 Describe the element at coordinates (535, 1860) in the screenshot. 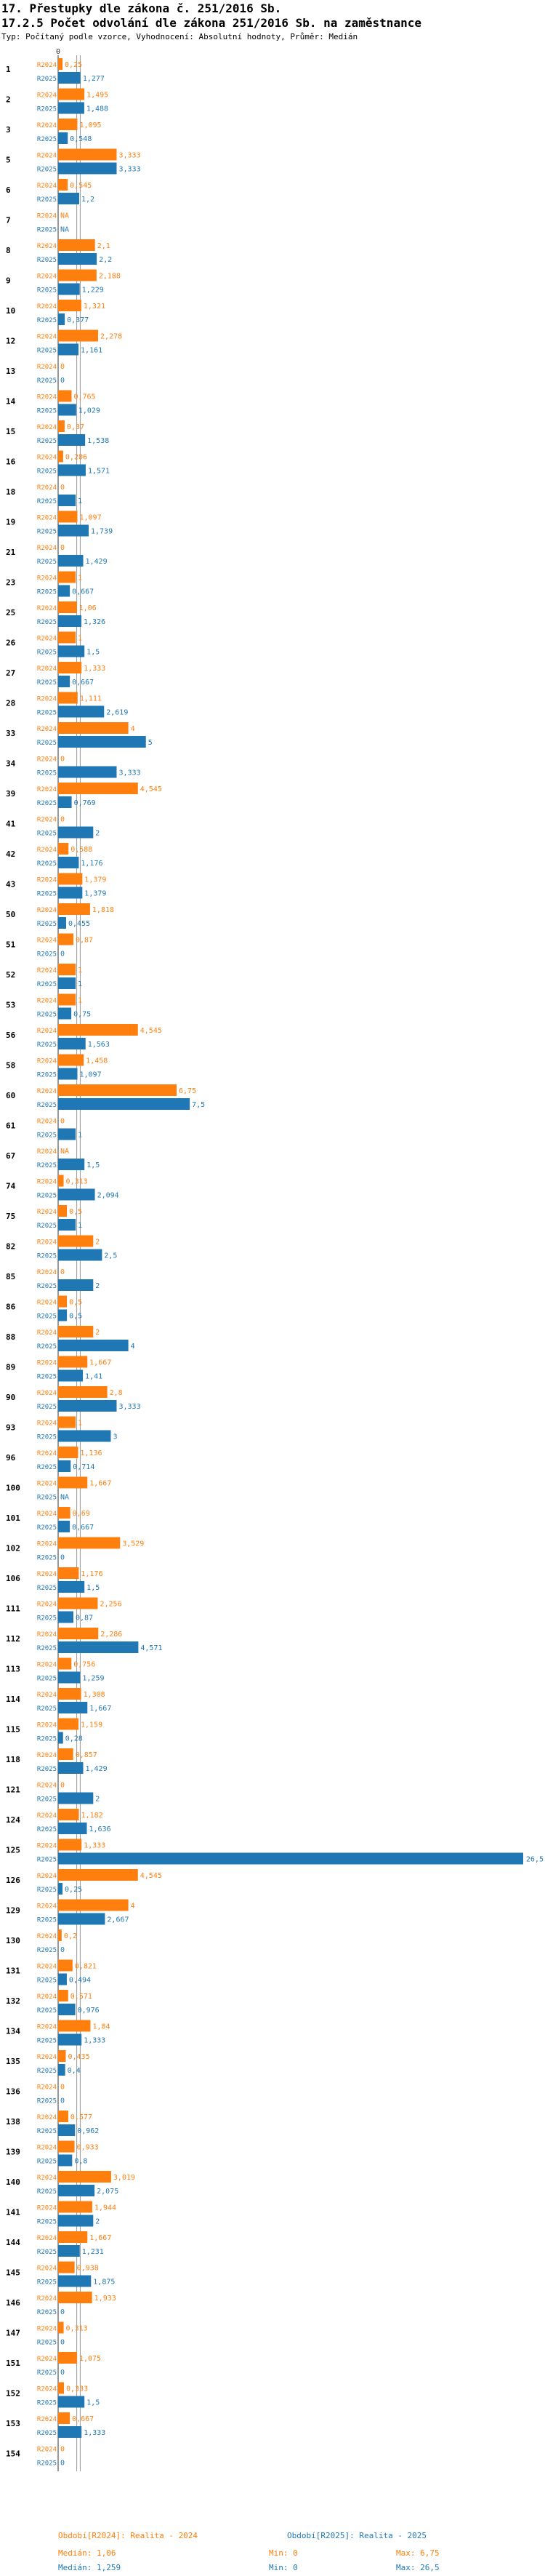

I see `value-label-r2025: 26,5` at that location.